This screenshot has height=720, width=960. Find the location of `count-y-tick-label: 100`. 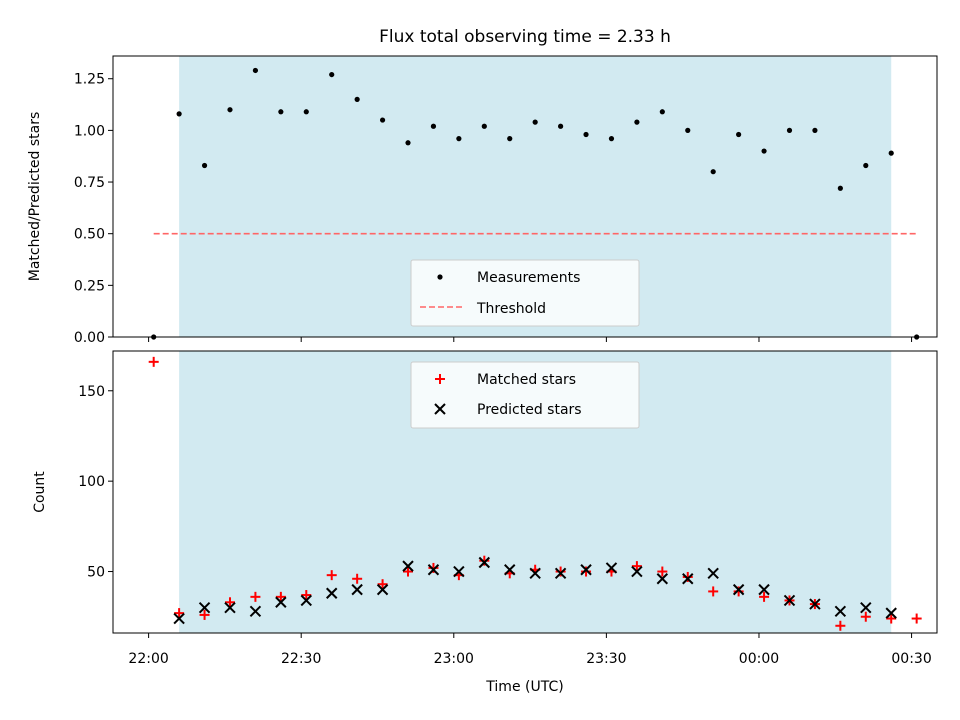

count-y-tick-label: 100 is located at coordinates (91, 482).